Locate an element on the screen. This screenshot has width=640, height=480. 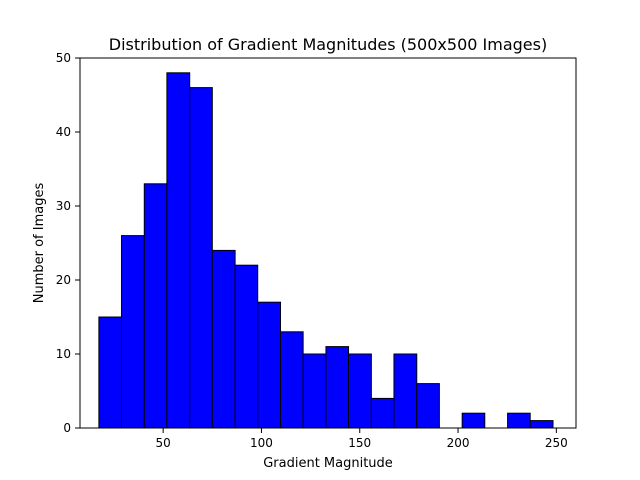
y-tick-label: 50 is located at coordinates (63, 58).